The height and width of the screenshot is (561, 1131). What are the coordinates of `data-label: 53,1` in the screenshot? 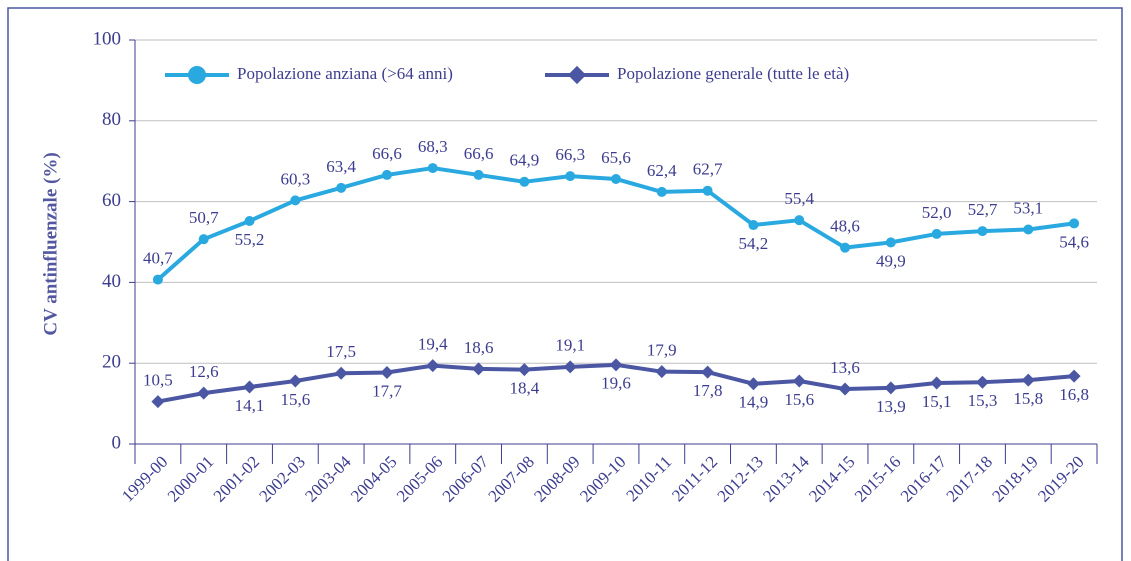 It's located at (1028, 207).